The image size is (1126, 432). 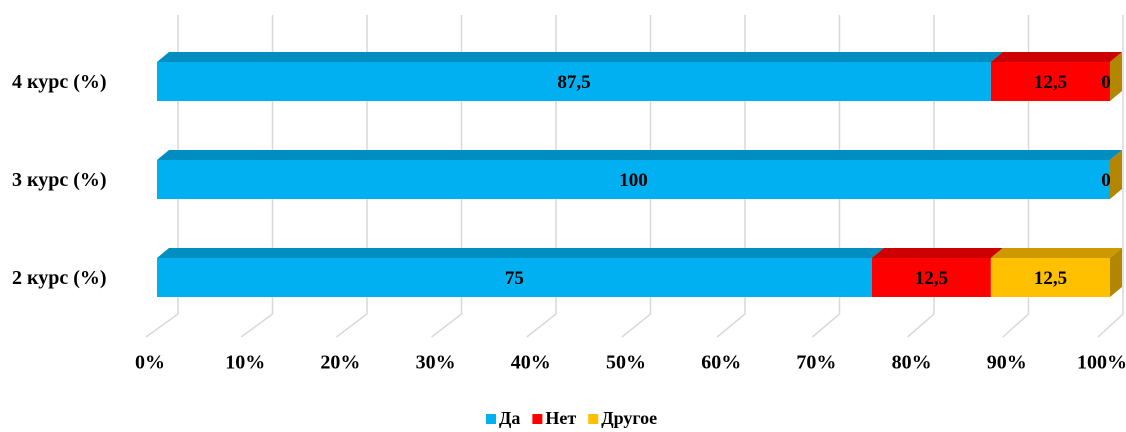 I want to click on legend-label: Другое, so click(x=629, y=418).